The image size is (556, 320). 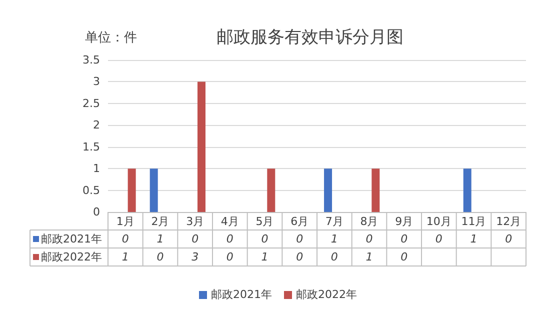 What do you see at coordinates (265, 221) in the screenshot?
I see `x-tick-label: 5月` at bounding box center [265, 221].